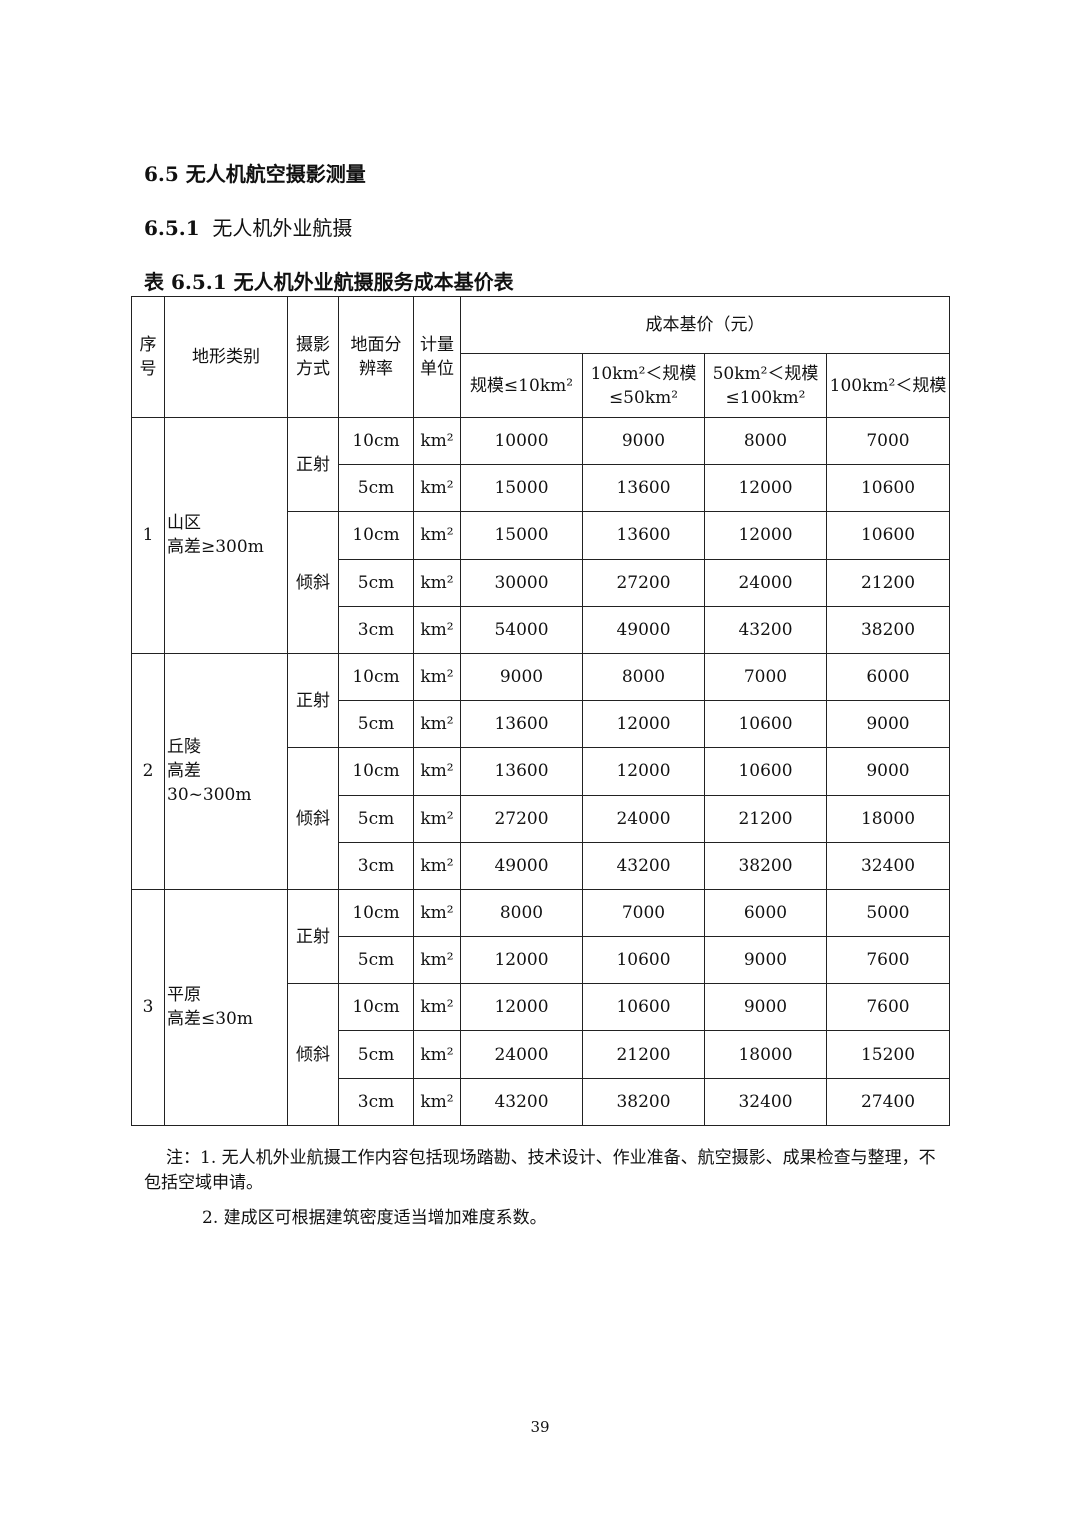 This screenshot has height=1527, width=1080. What do you see at coordinates (888, 385) in the screenshot?
I see `header-scale-4: 100km²＜规模` at bounding box center [888, 385].